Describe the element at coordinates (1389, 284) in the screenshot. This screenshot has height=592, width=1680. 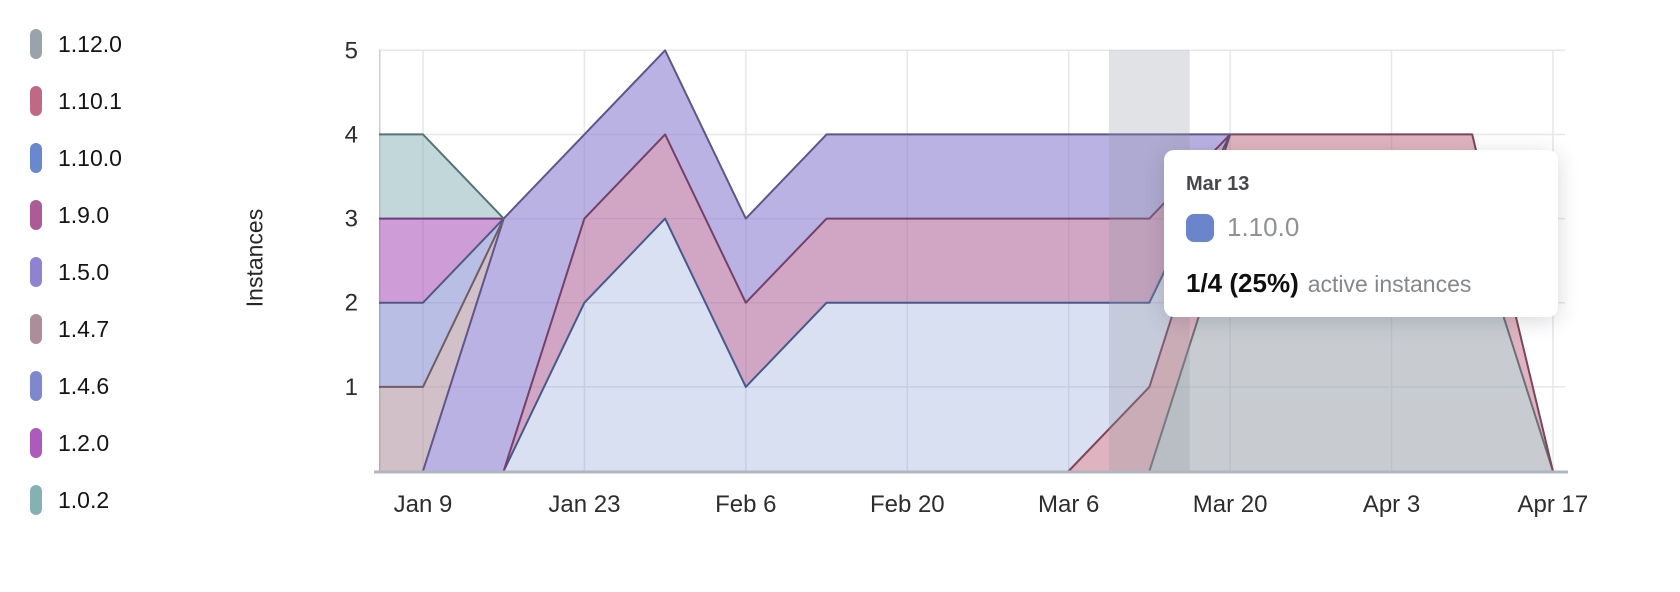
I see `tooltip-value-suffix: active instances` at that location.